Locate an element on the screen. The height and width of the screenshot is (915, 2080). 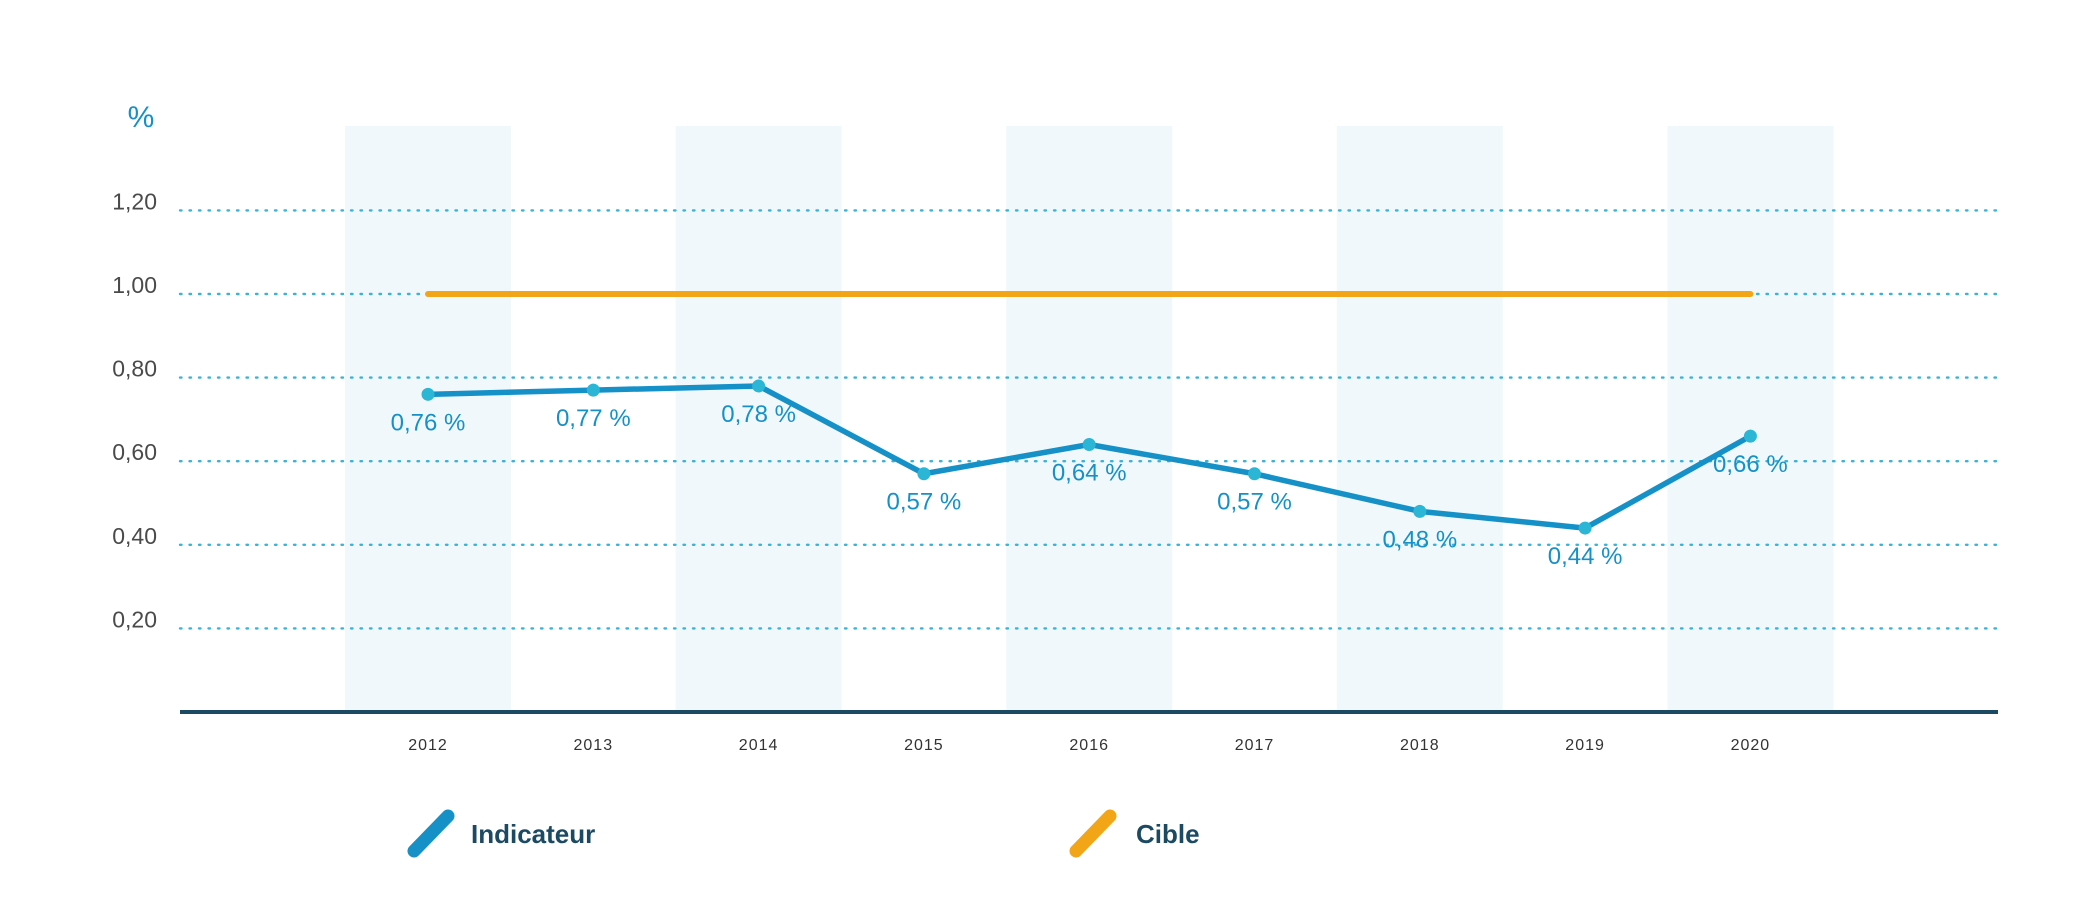
data-point-2019 is located at coordinates (1585, 528).